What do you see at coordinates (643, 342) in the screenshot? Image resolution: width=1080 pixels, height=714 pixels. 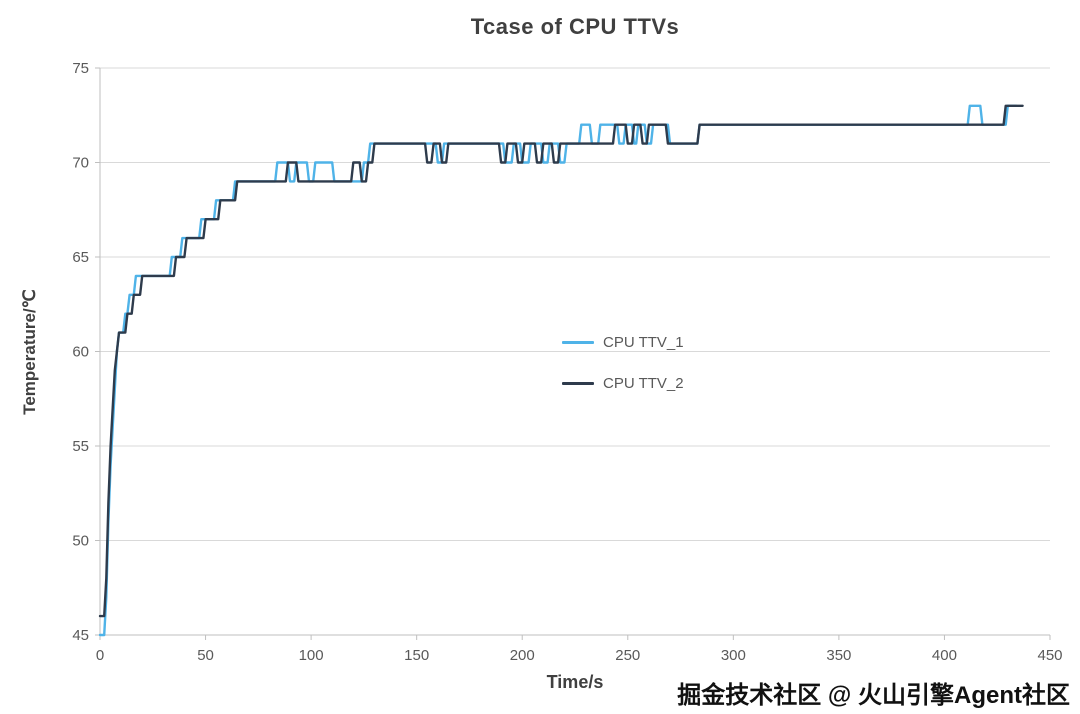 I see `legend-label: CPU TTV_1` at bounding box center [643, 342].